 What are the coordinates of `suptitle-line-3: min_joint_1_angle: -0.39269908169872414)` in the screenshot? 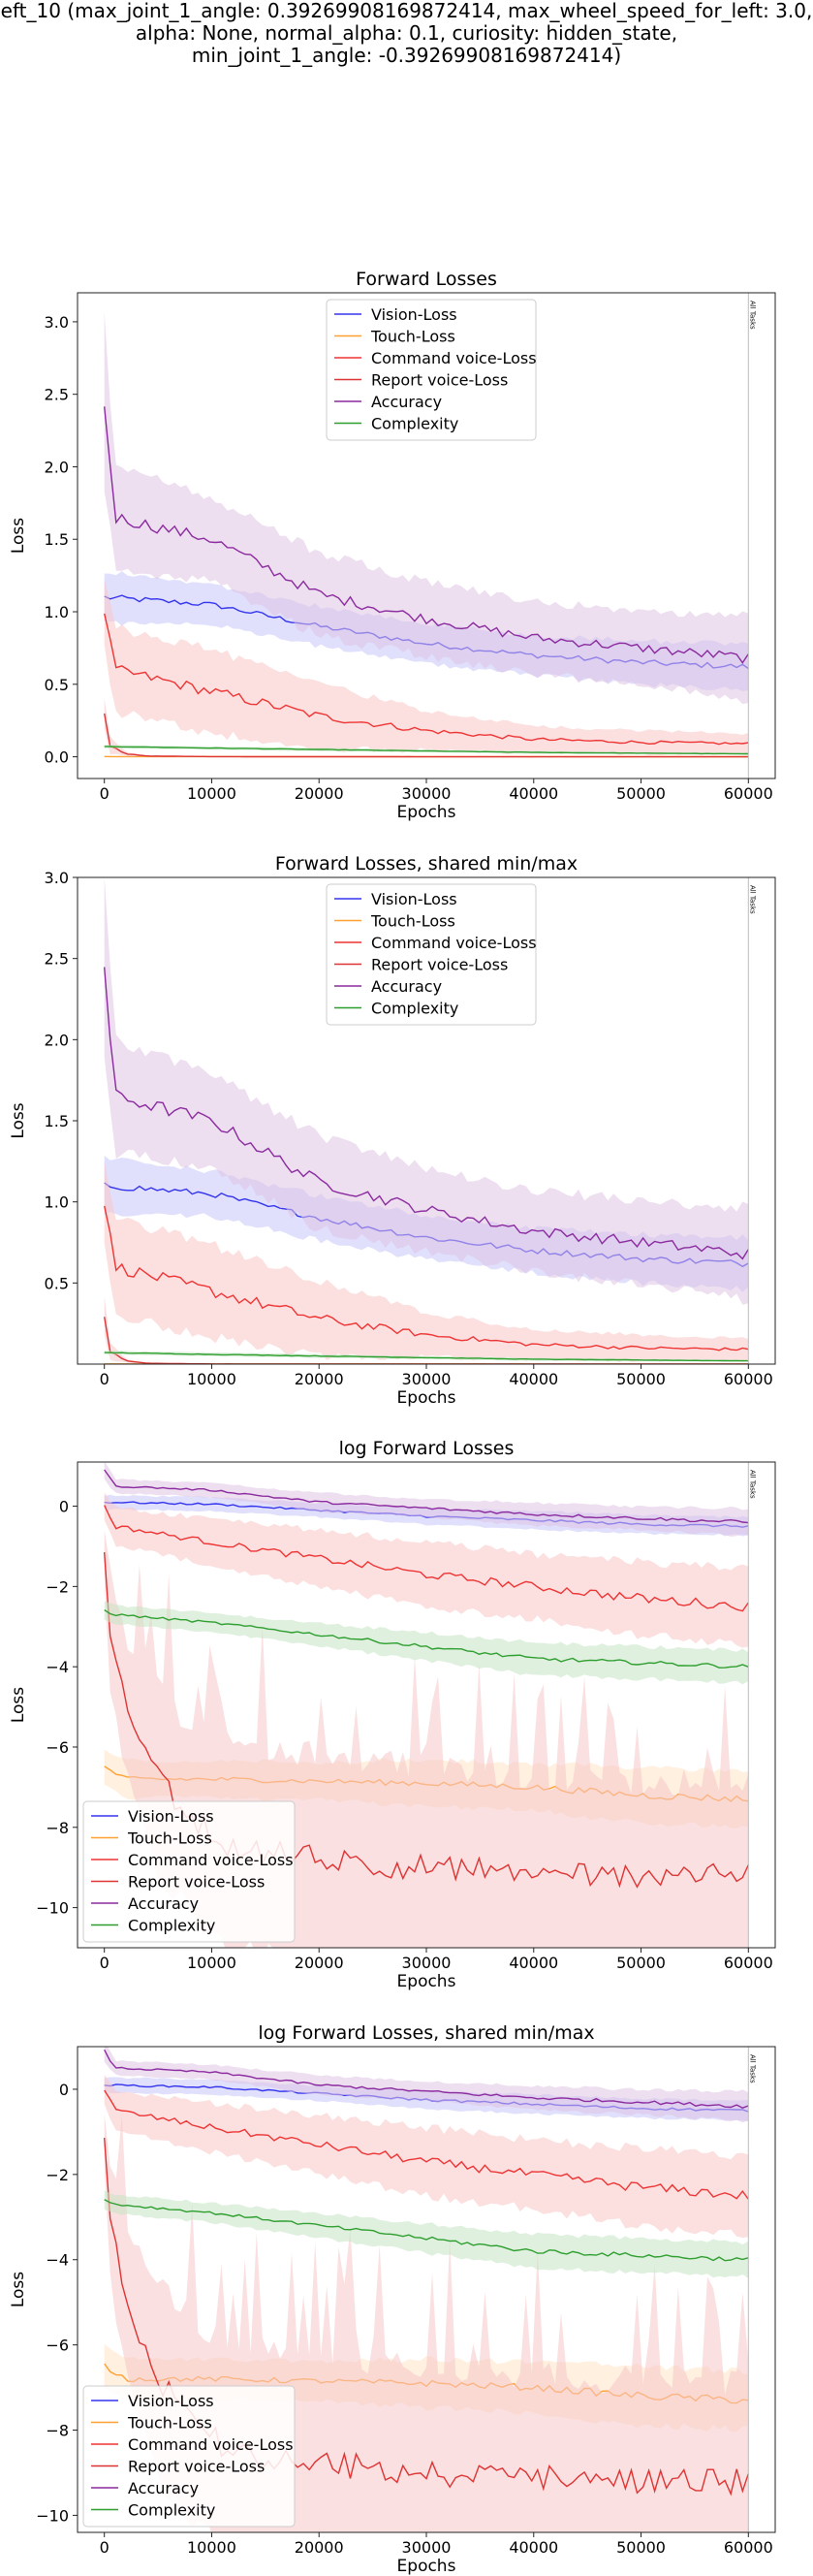 It's located at (406, 55).